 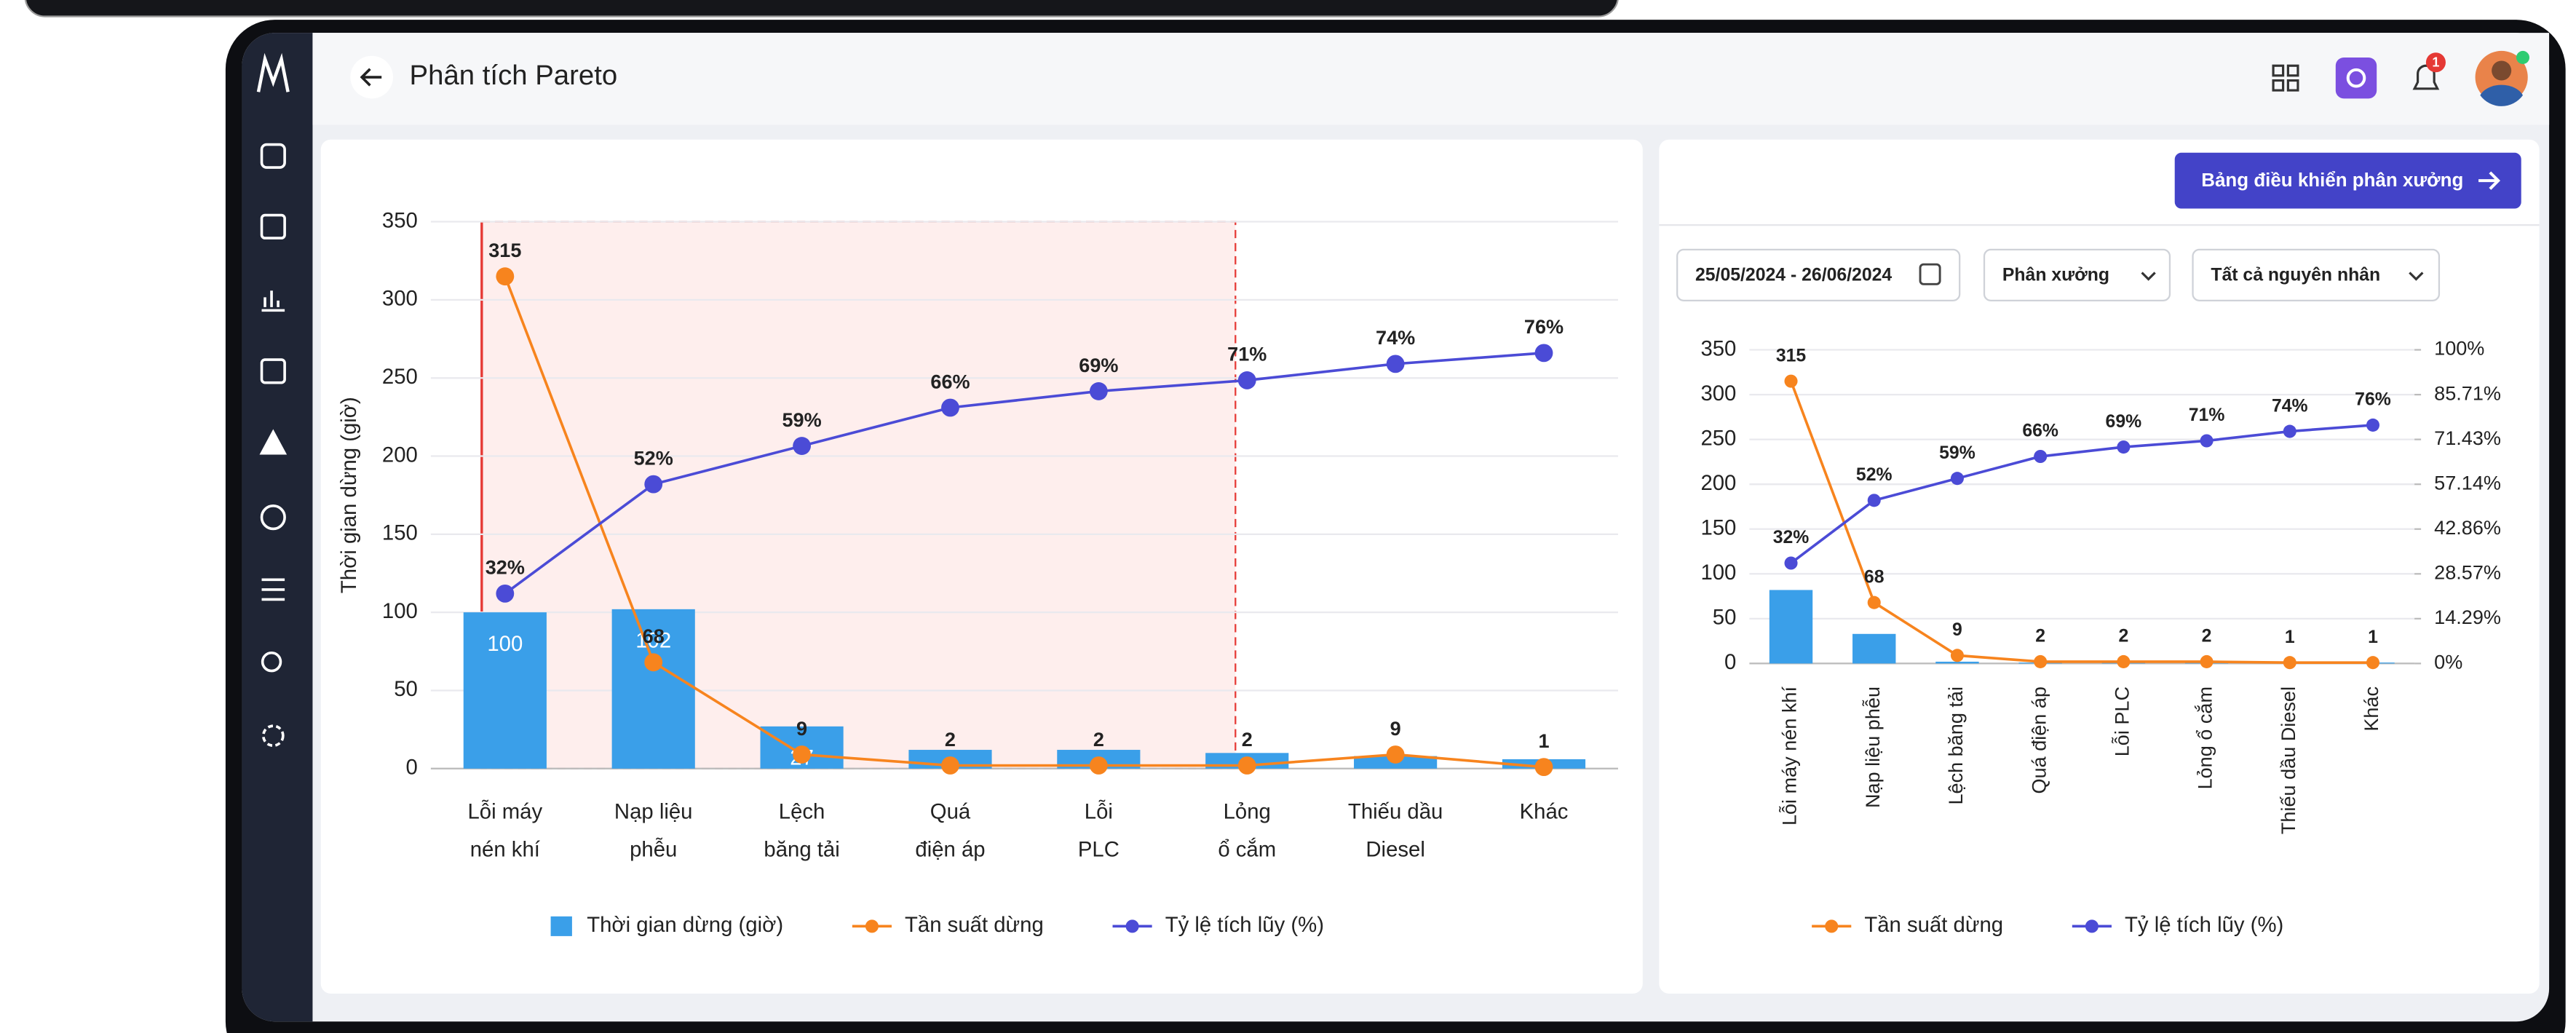 I want to click on avatar-body, so click(x=2501, y=95).